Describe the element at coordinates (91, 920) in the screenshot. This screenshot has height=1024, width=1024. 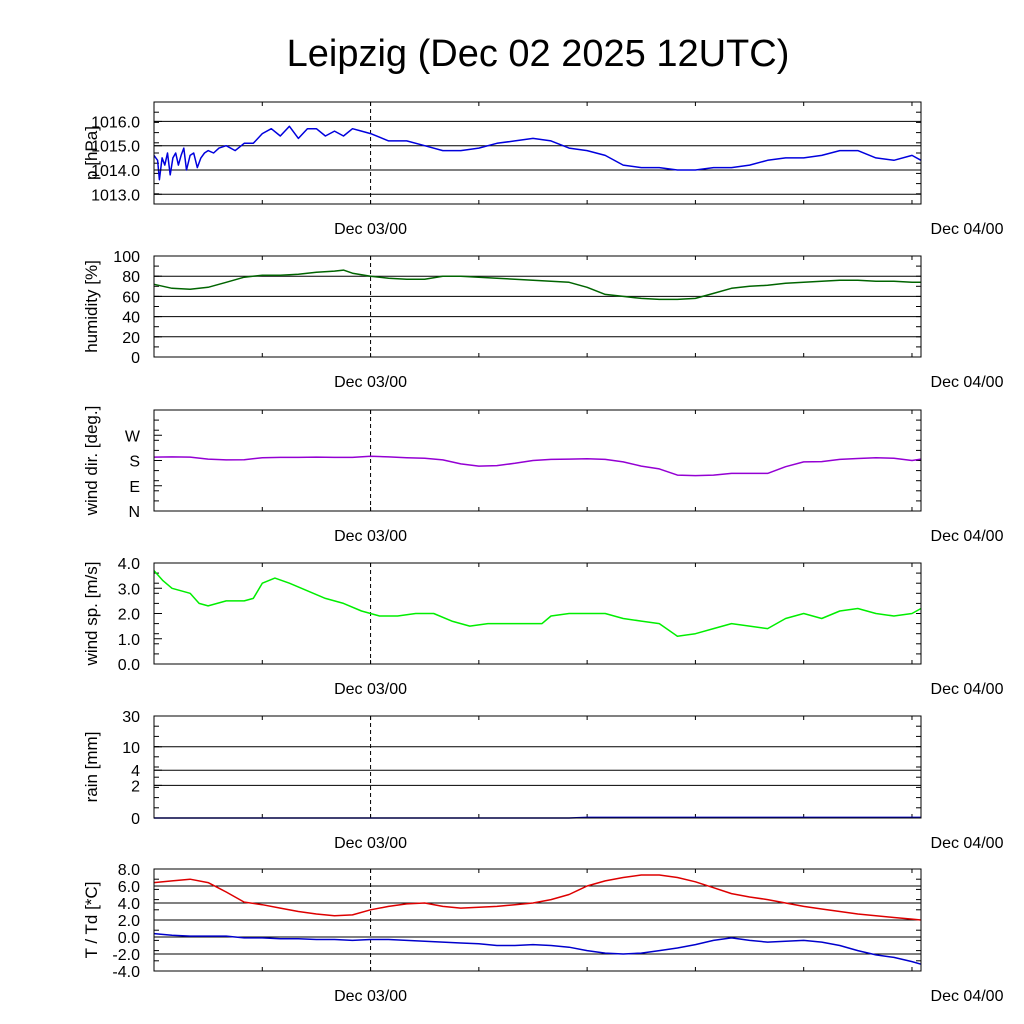
I see `y-axis-label: T / Td [*C]` at that location.